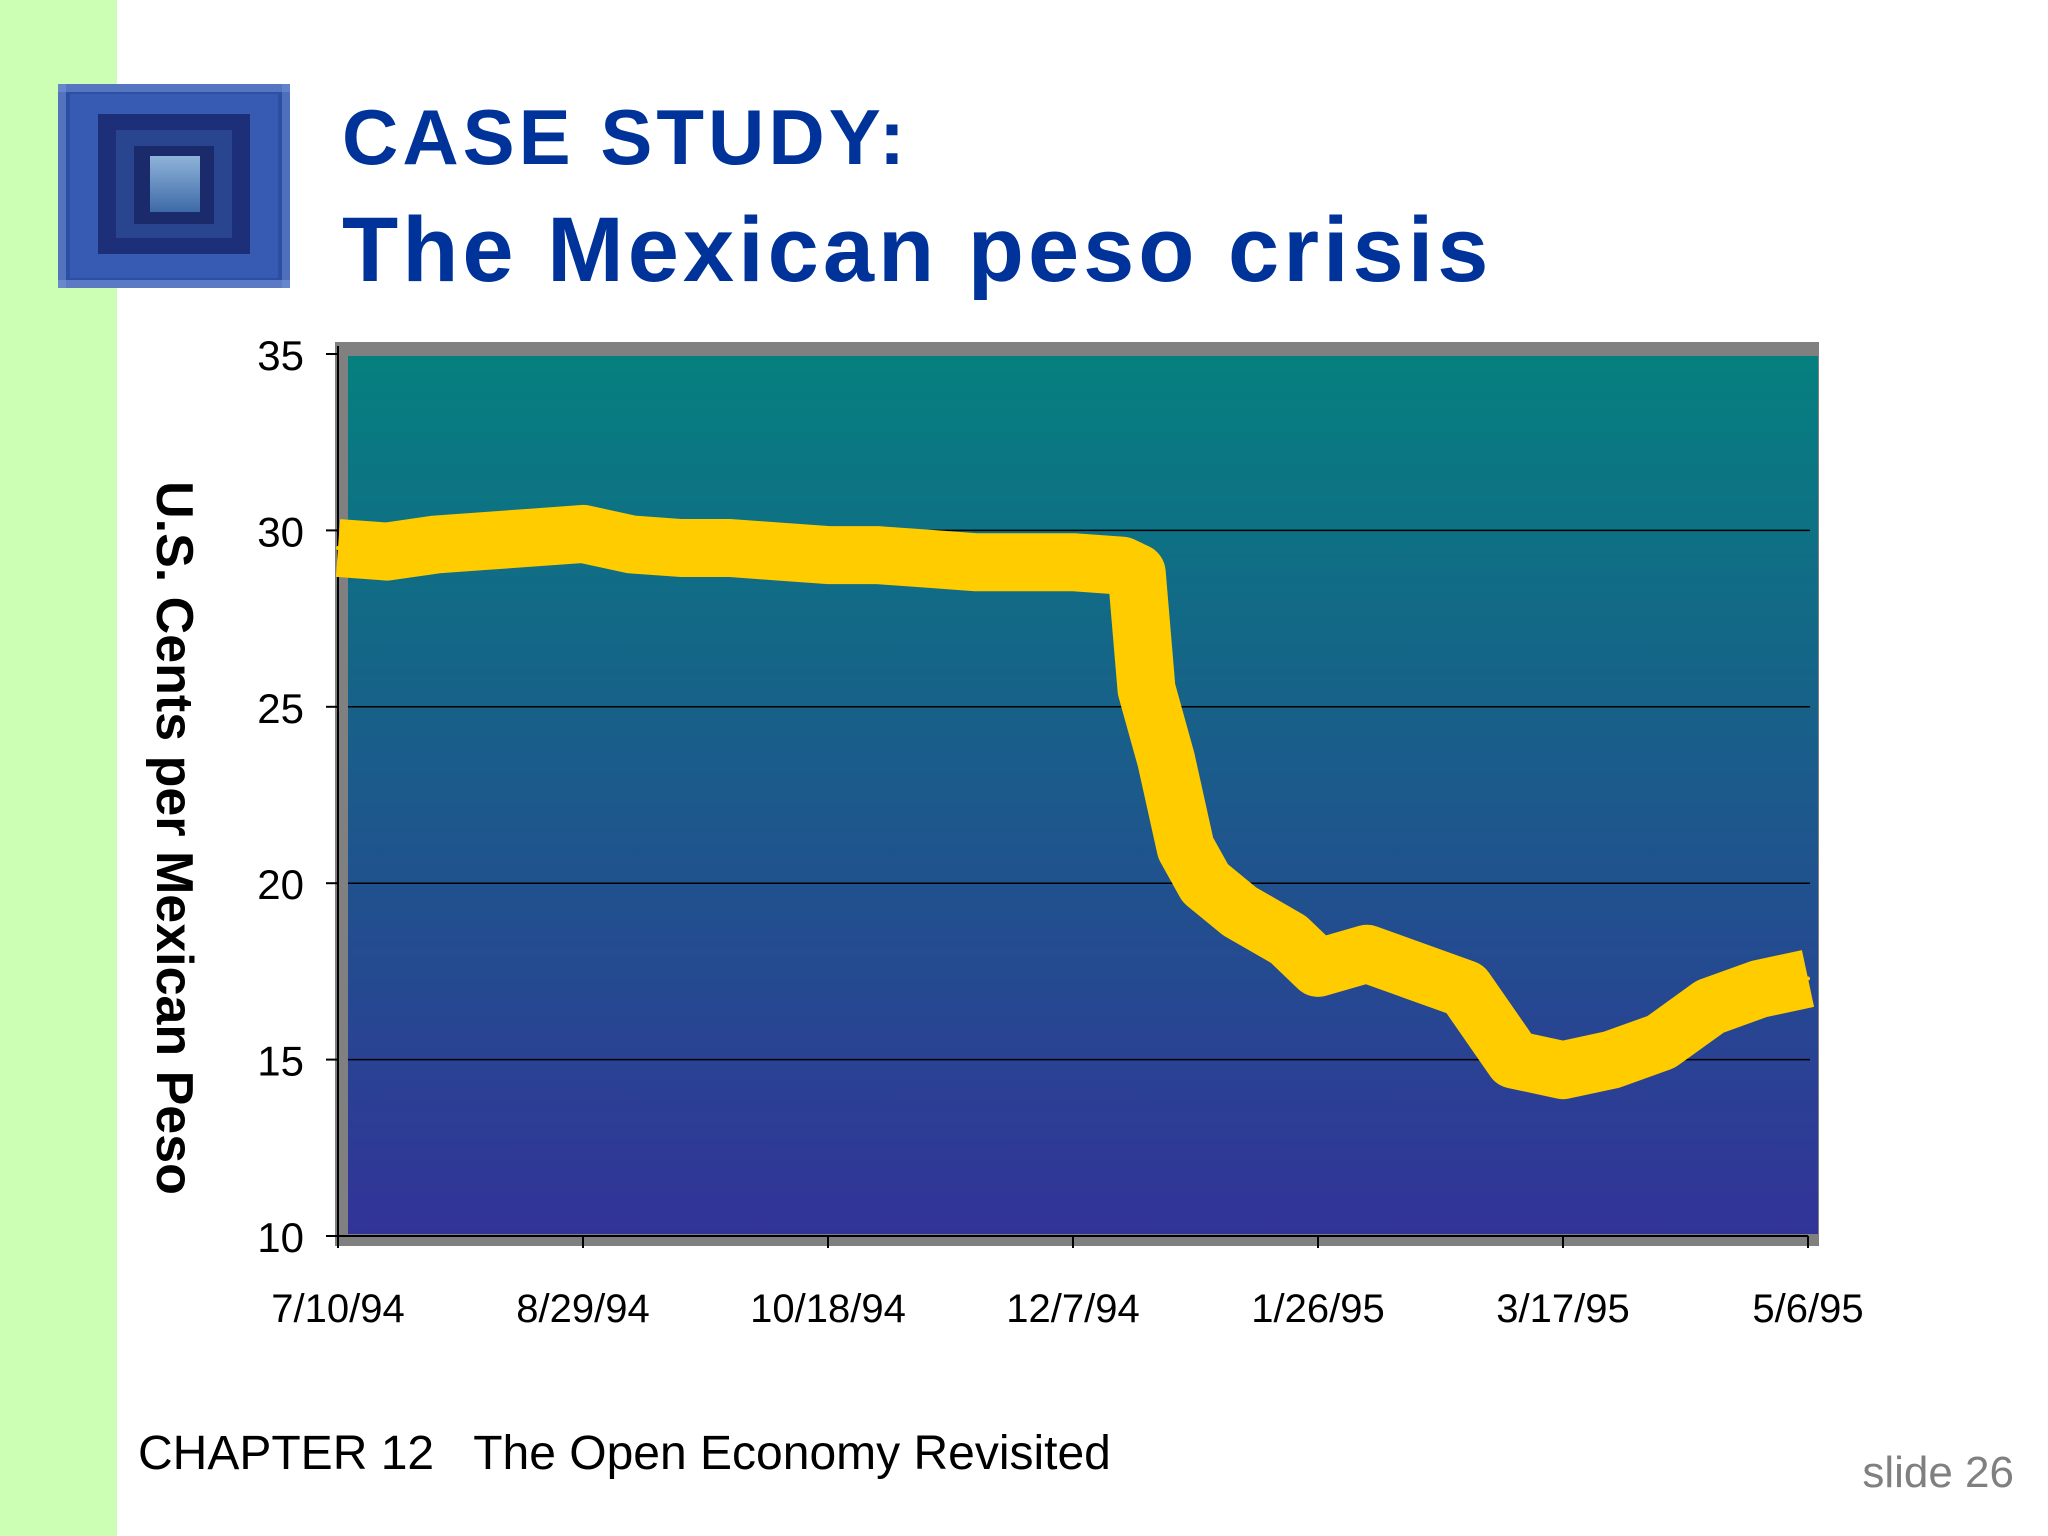 The width and height of the screenshot is (2048, 1536). What do you see at coordinates (337, 1309) in the screenshot?
I see `x-tick-label: 7/10/94` at bounding box center [337, 1309].